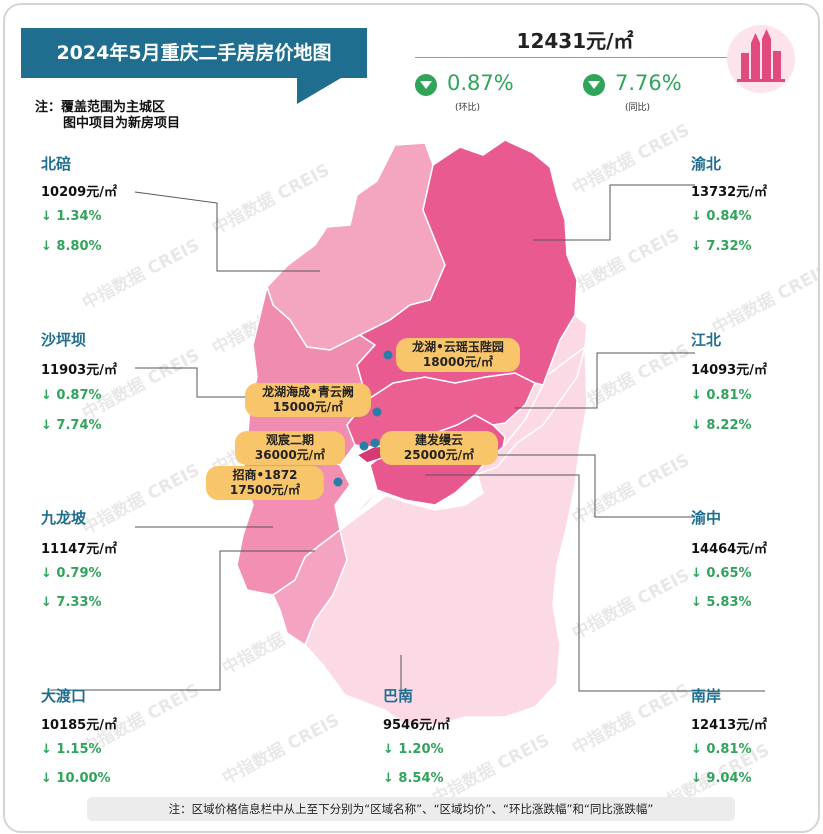 Image resolution: width=823 pixels, height=834 pixels. Describe the element at coordinates (721, 425) in the screenshot. I see `district-yoy-jiangbei: ↓ 8.22%` at that location.